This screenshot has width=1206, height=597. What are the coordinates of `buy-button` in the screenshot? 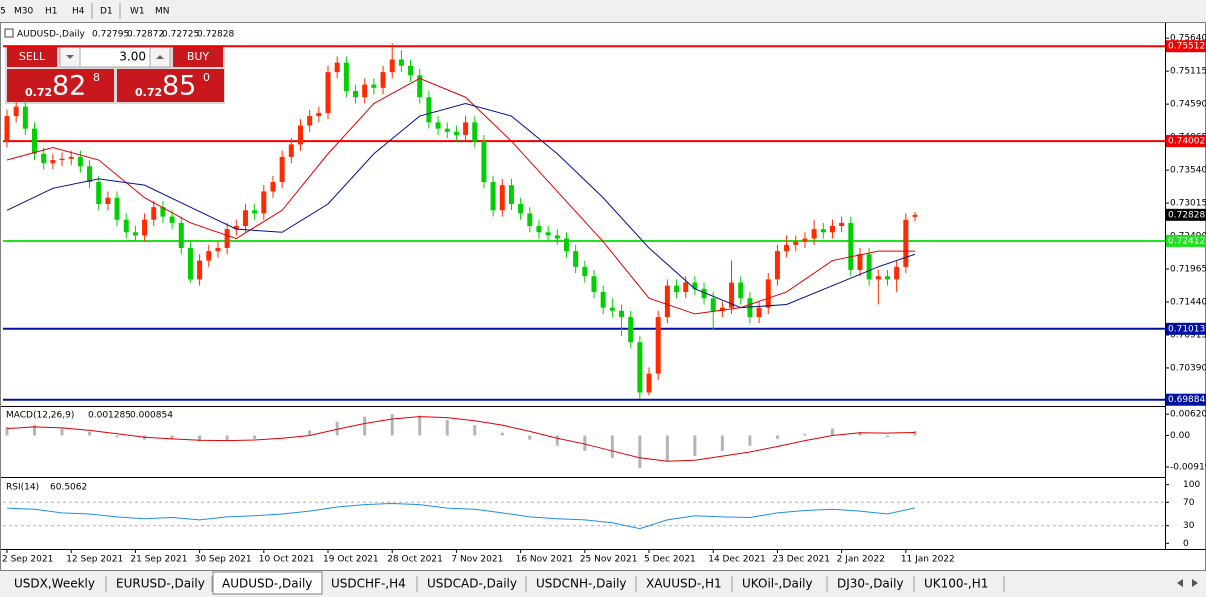 It's located at (198, 57).